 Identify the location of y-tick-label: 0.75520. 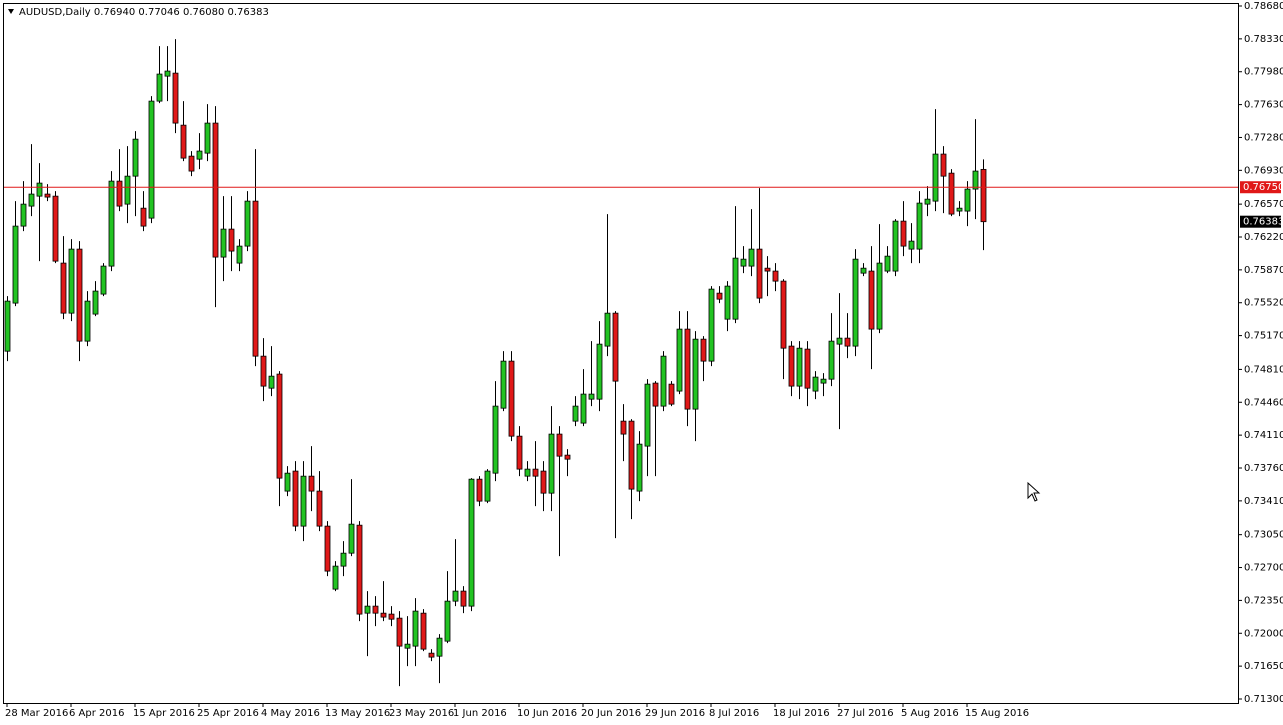
(1263, 303).